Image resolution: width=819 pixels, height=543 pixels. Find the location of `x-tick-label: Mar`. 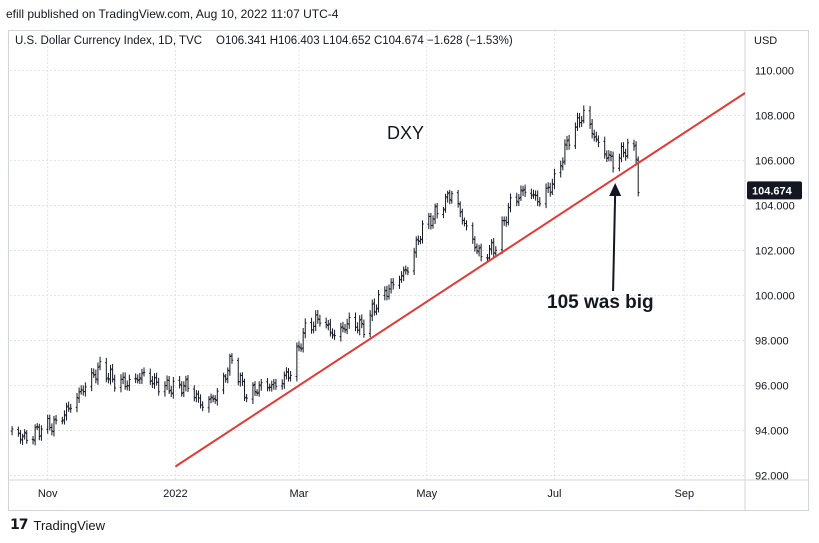

x-tick-label: Mar is located at coordinates (298, 494).